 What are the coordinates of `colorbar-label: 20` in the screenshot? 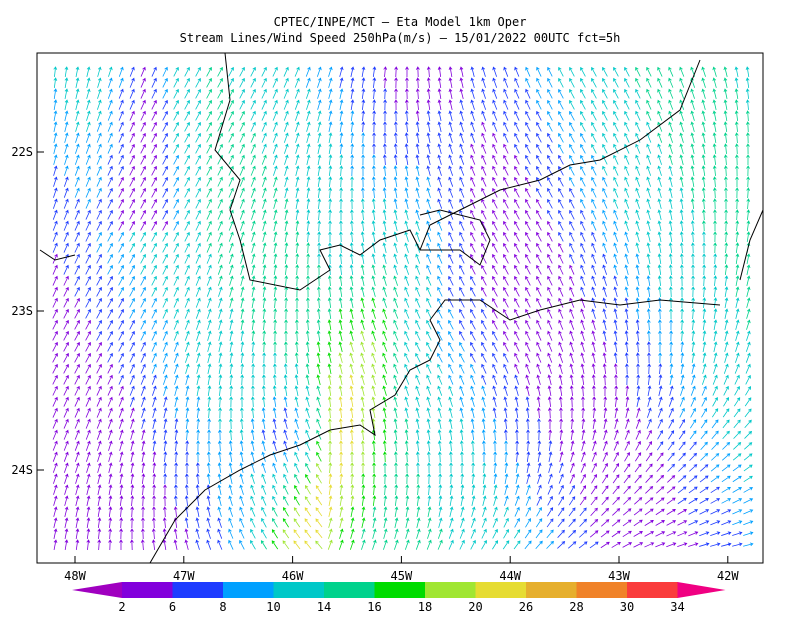 It's located at (475, 607).